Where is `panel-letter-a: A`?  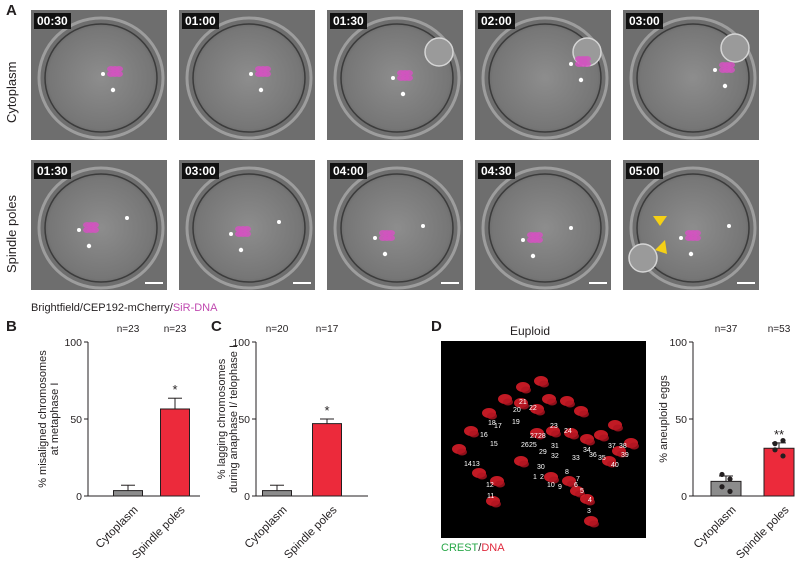 panel-letter-a: A is located at coordinates (11, 10).